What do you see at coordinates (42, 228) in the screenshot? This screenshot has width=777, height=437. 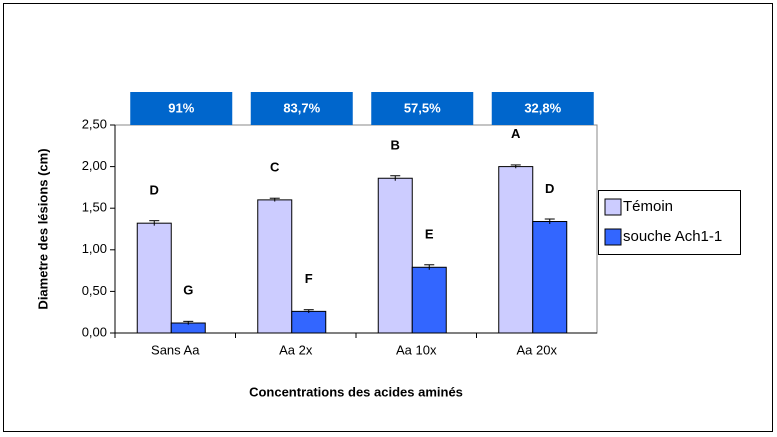 I see `y-axis-label: Diametre des lésions (cm)` at bounding box center [42, 228].